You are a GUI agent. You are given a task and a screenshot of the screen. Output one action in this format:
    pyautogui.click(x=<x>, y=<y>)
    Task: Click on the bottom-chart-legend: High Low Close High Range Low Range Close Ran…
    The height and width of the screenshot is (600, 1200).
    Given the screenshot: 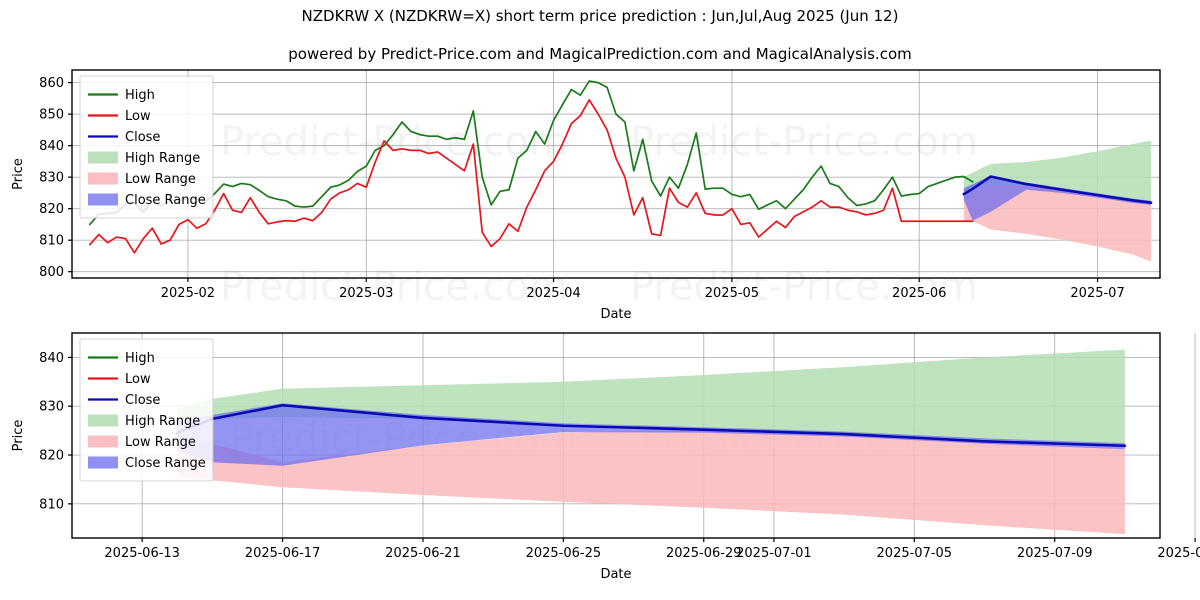 What is the action you would take?
    pyautogui.click(x=146, y=410)
    